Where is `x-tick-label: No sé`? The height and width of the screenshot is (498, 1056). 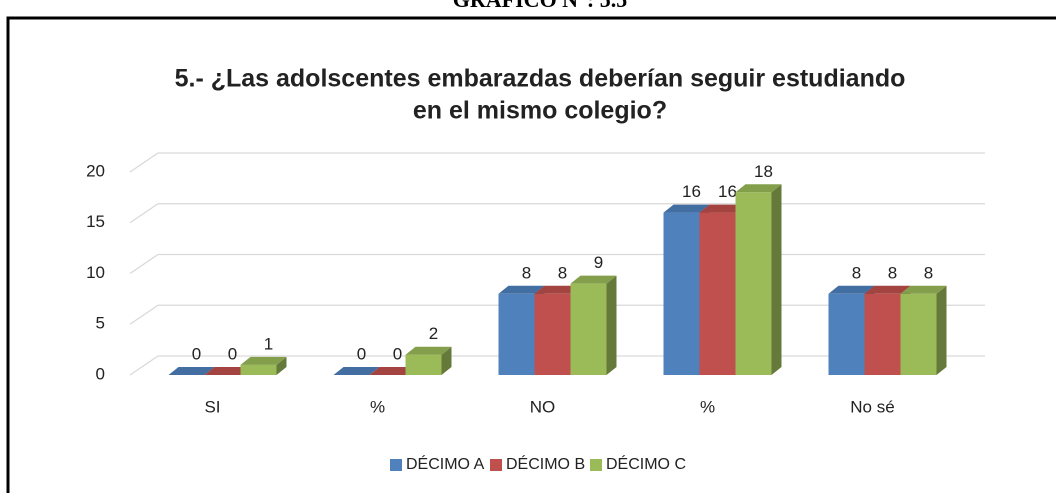
x-tick-label: No sé is located at coordinates (872, 406).